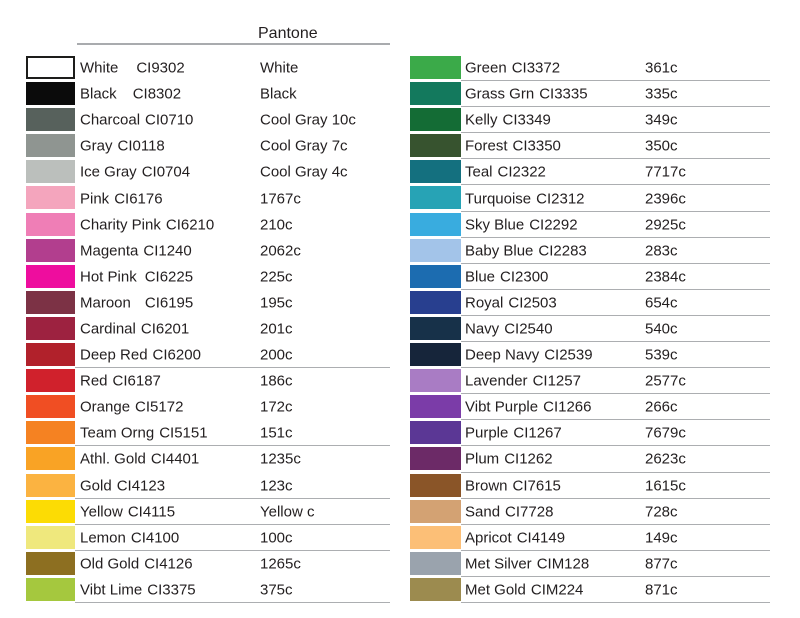 Image resolution: width=800 pixels, height=618 pixels. What do you see at coordinates (567, 407) in the screenshot?
I see `ci-code: CI1266` at bounding box center [567, 407].